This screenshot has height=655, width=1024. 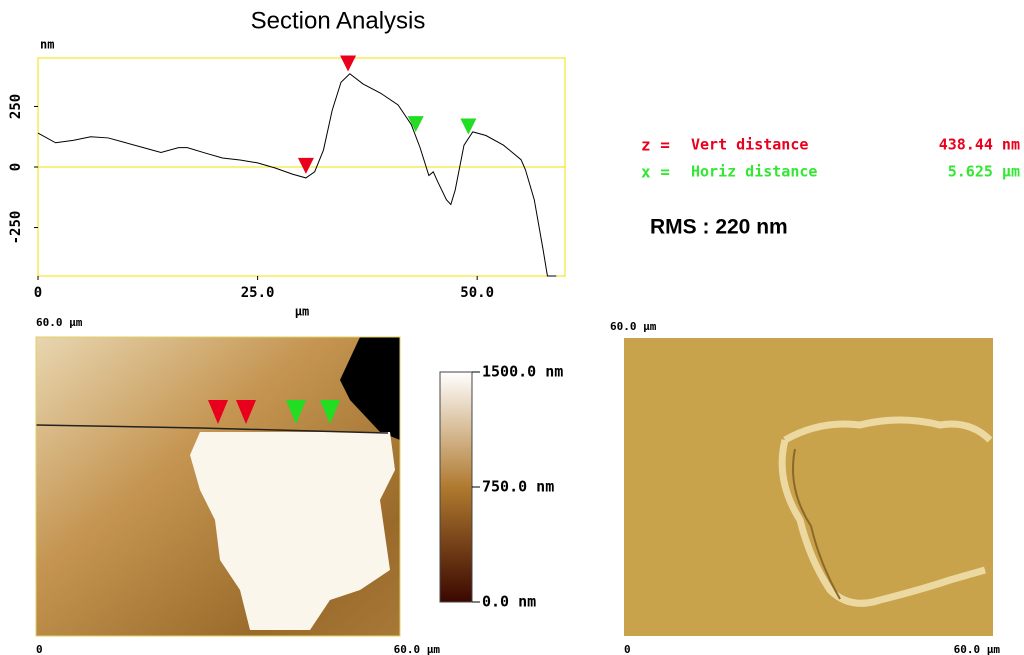 What do you see at coordinates (655, 145) in the screenshot?
I see `measure-symbol: z =` at bounding box center [655, 145].